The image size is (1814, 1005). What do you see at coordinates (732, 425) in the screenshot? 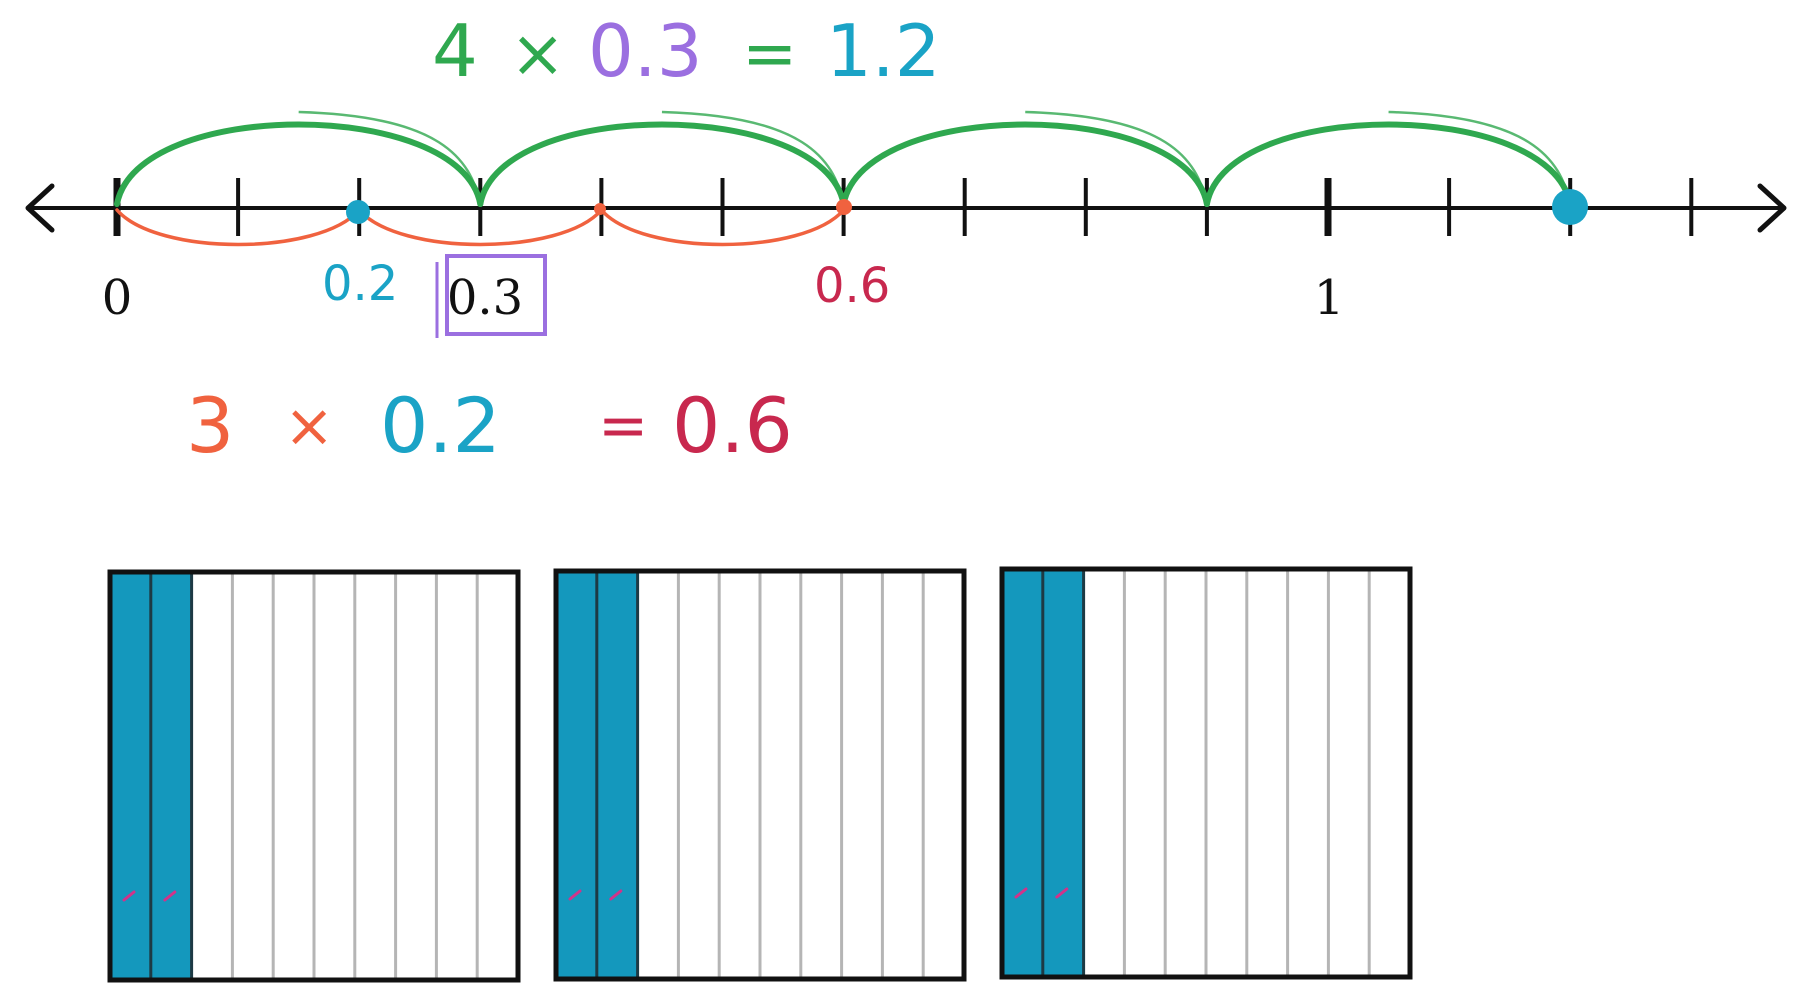
I see `equation-bottom-product: 0.6` at bounding box center [732, 425].